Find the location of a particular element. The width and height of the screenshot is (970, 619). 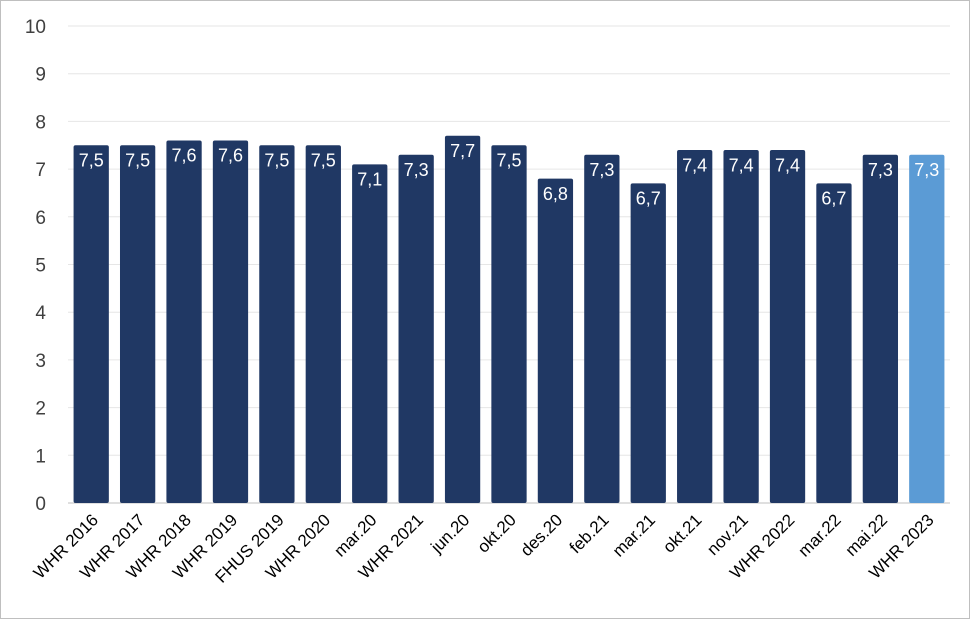

y-axis-ticks: 0 1 2 3 4 5 6 7 8 9 10 is located at coordinates (36, 266).